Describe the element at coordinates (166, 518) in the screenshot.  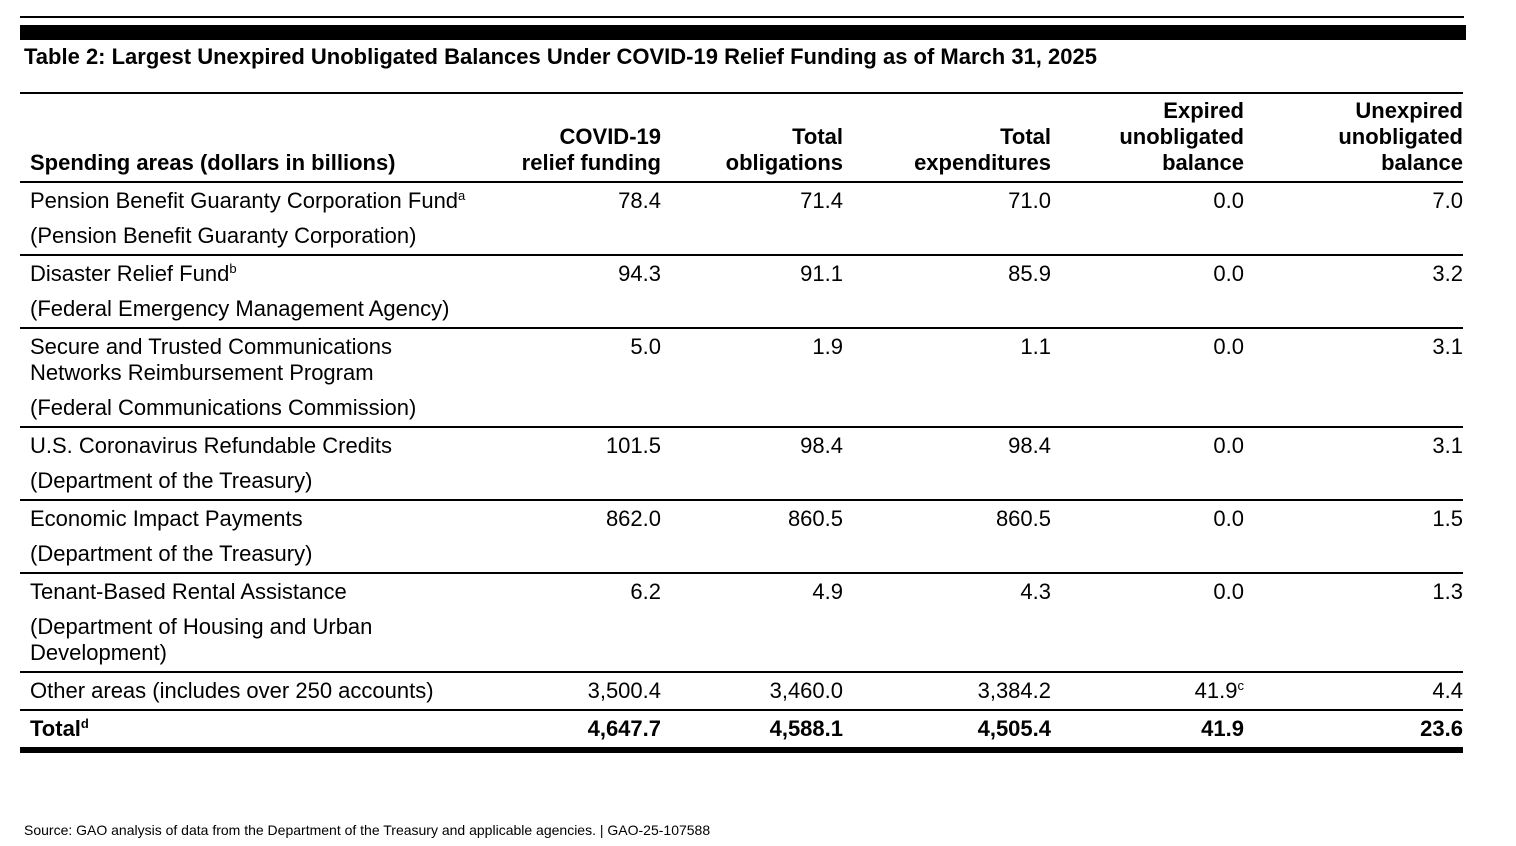
I see `area-name-text: Economic Impact Payments` at that location.